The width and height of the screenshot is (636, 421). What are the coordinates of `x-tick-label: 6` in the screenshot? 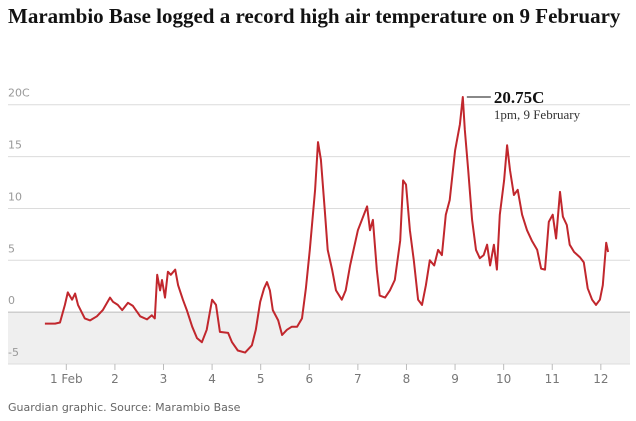 It's located at (309, 379).